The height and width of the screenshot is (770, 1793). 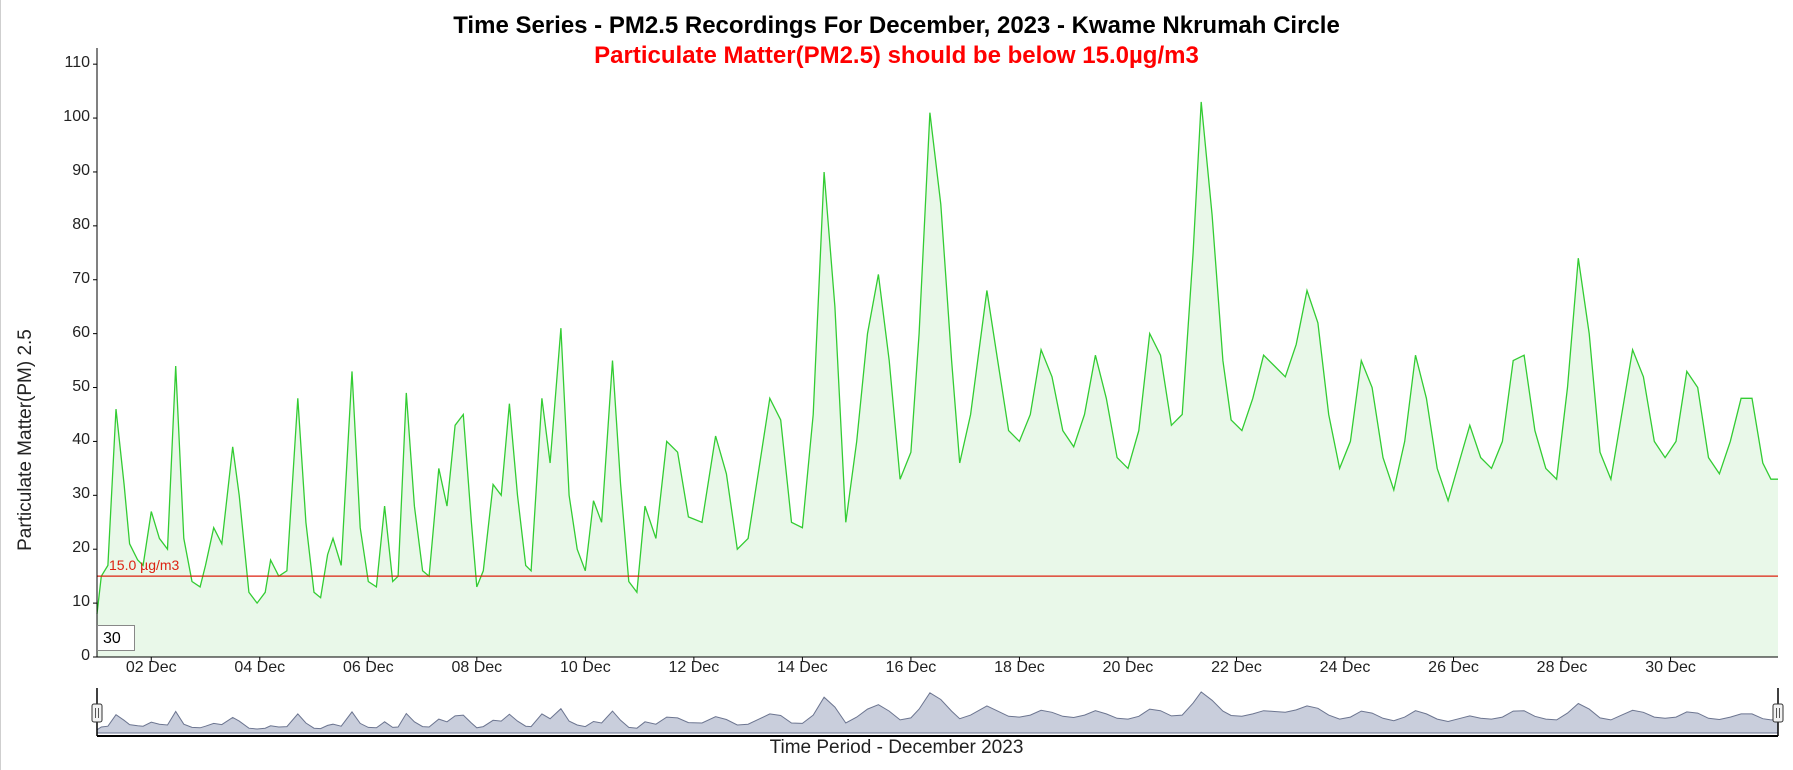 What do you see at coordinates (802, 667) in the screenshot?
I see `x-tick-label: 14 Dec` at bounding box center [802, 667].